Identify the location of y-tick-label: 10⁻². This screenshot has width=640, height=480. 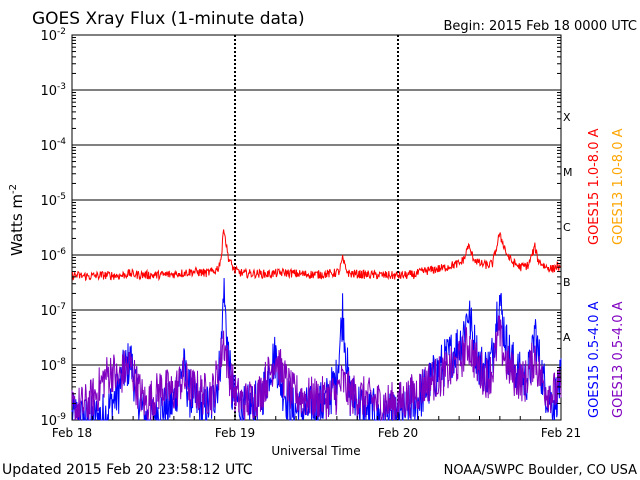
(53, 35).